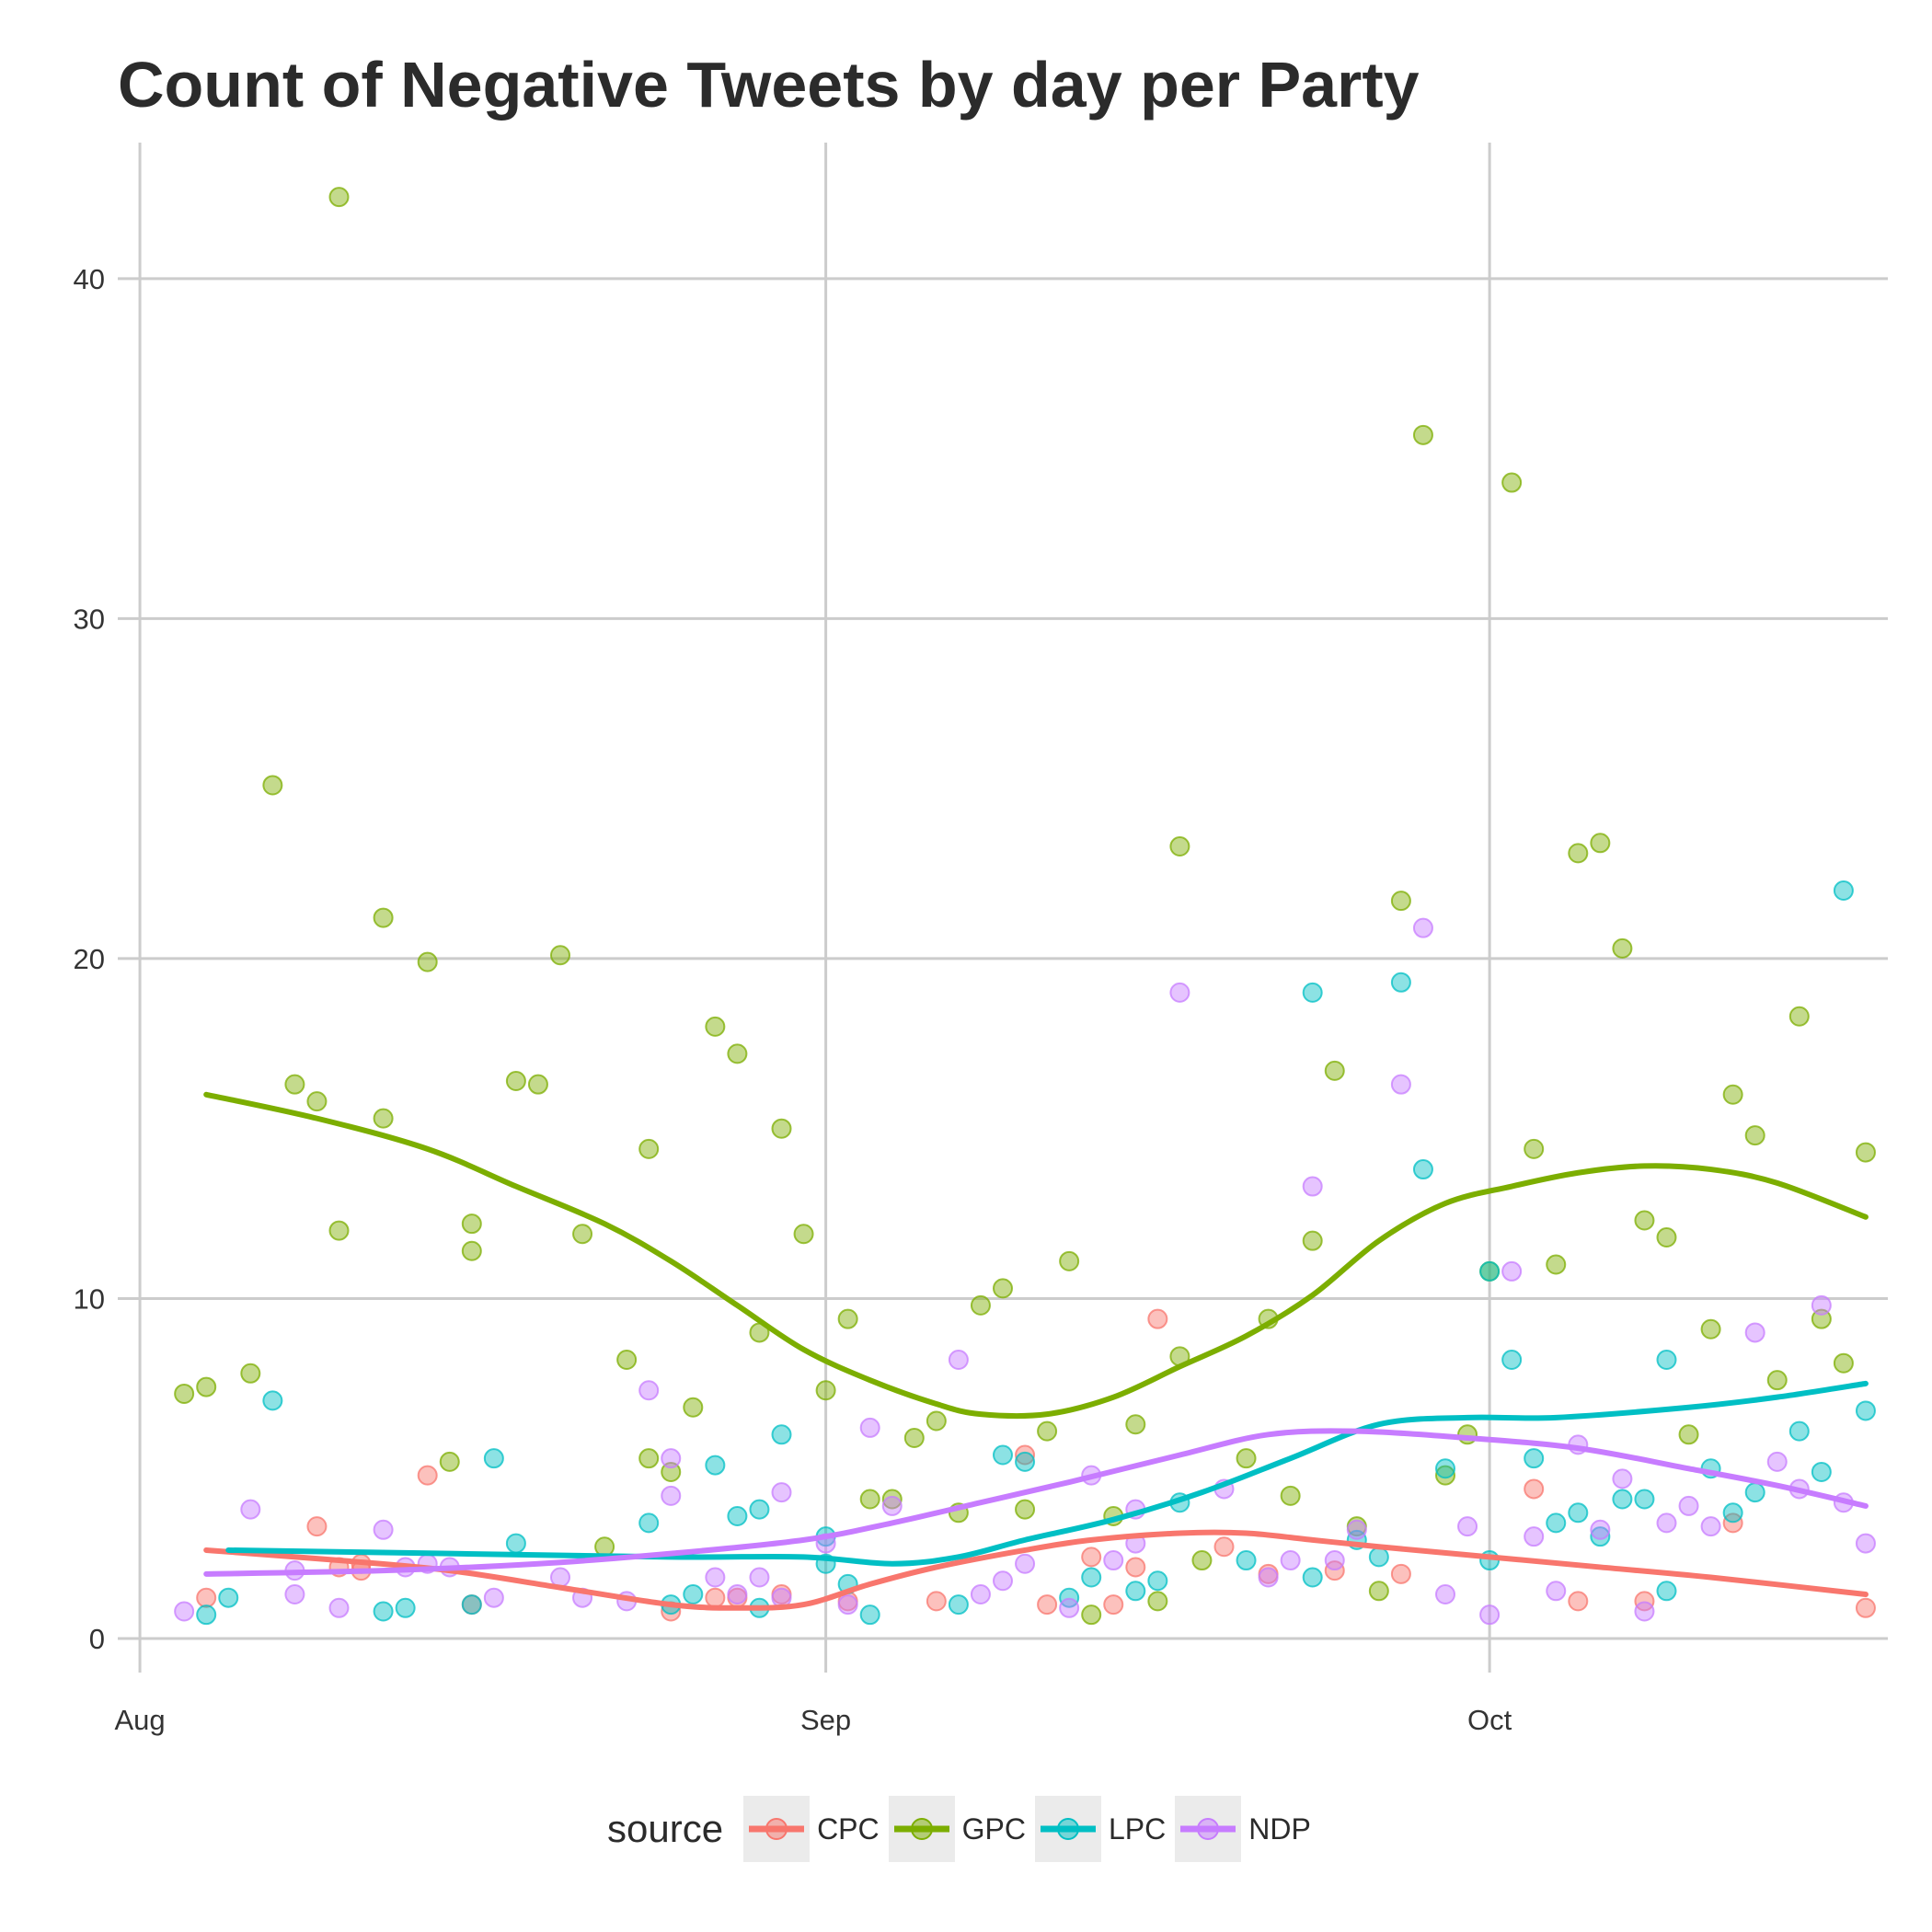 Image resolution: width=1932 pixels, height=1932 pixels. I want to click on trend-line-gpc, so click(1036, 1255).